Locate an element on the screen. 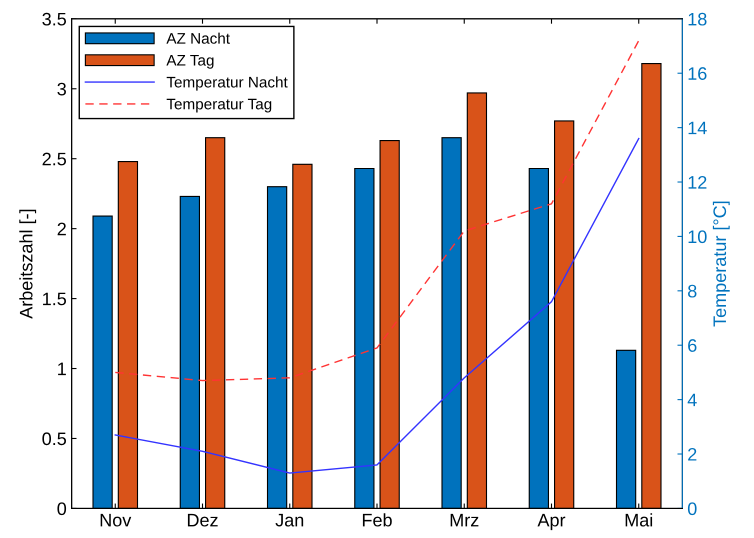 Image resolution: width=754 pixels, height=538 pixels. x-tick-label: Nov is located at coordinates (116, 520).